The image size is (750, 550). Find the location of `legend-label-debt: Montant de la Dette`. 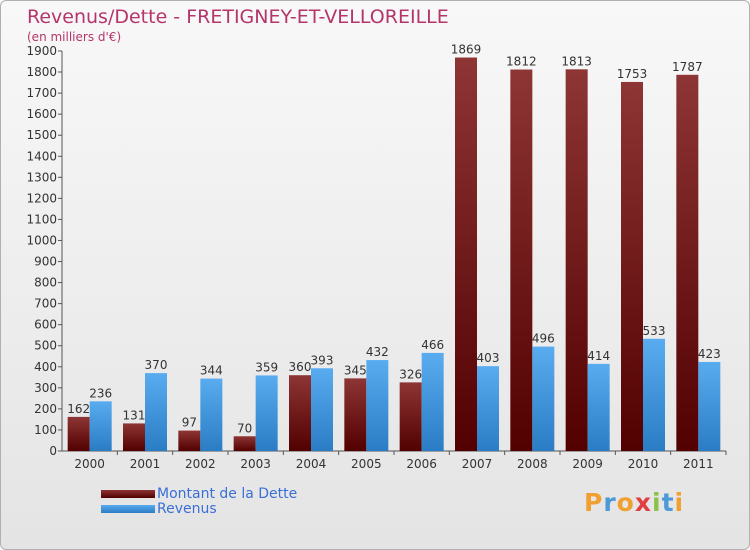

legend-label-debt: Montant de la Dette is located at coordinates (227, 493).